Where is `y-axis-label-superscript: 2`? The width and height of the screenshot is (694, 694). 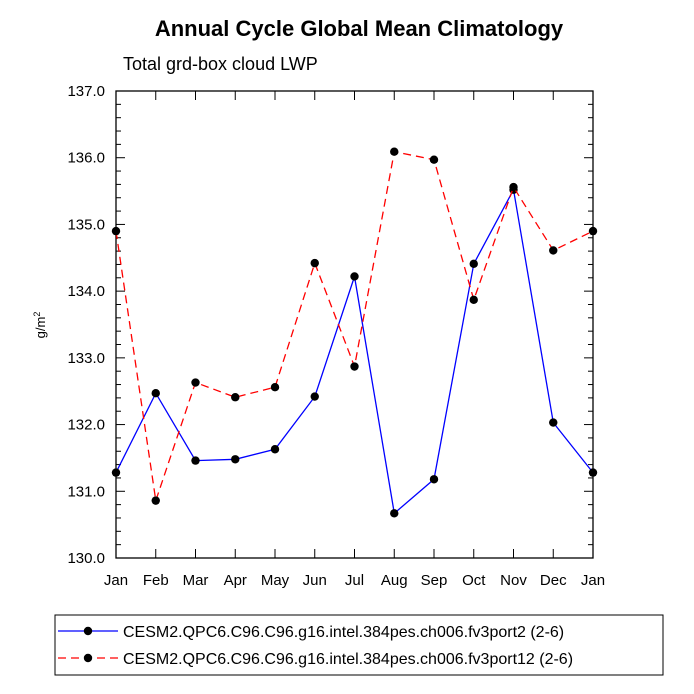
y-axis-label-superscript: 2 is located at coordinates (37, 314).